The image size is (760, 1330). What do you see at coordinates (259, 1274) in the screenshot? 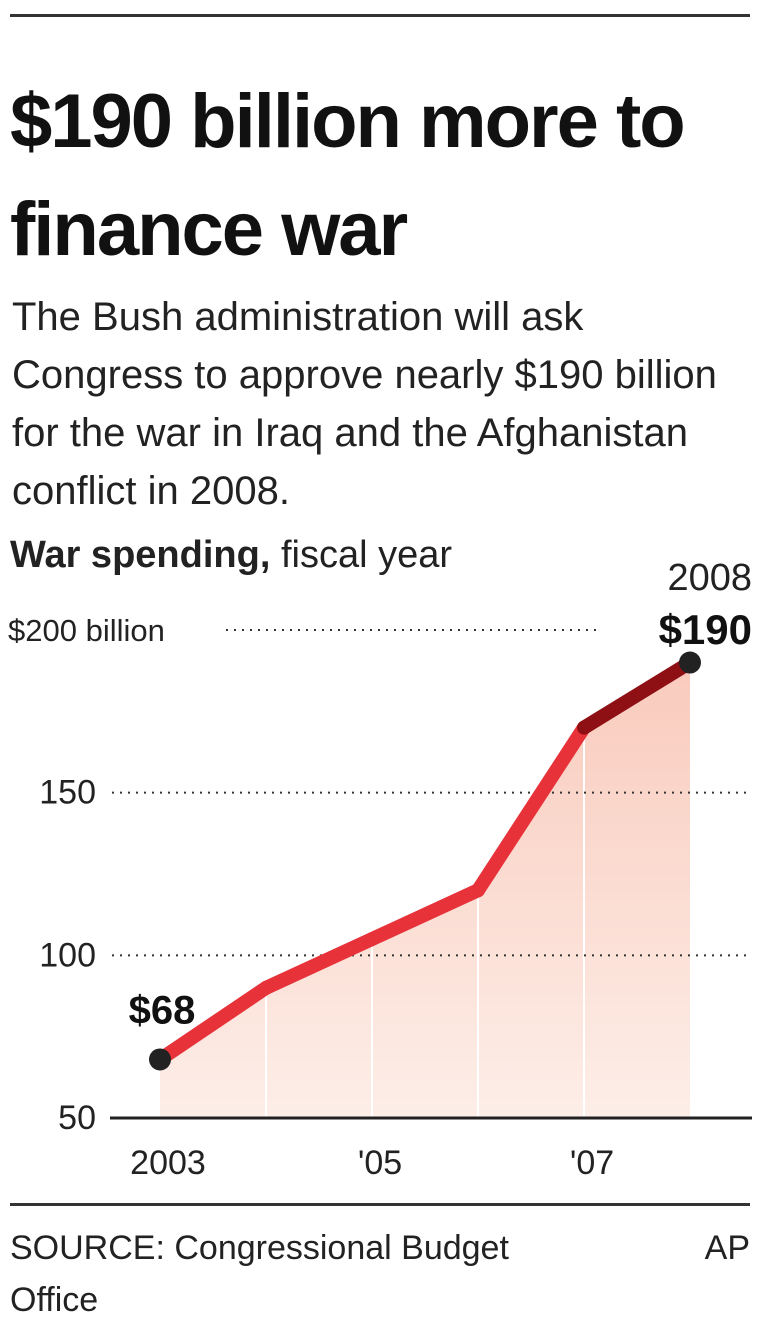
I see `source-note: SOURCE: Congressional Budget Office` at bounding box center [259, 1274].